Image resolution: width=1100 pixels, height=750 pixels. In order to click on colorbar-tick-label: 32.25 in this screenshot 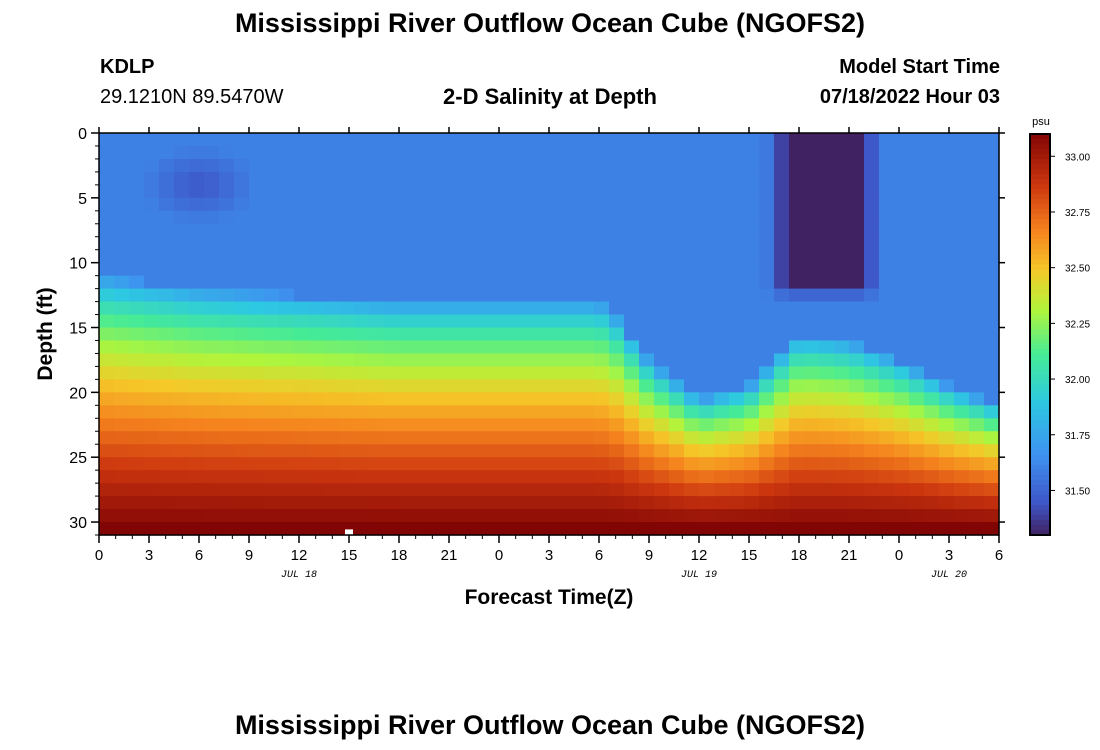, I will do `click(1077, 324)`.